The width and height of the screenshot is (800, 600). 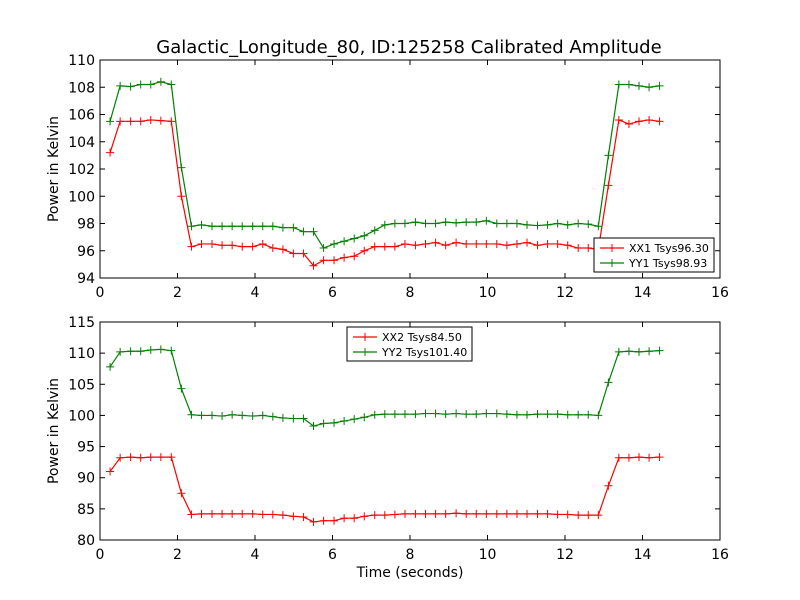 I want to click on y-tick-label: 115, so click(x=81, y=323).